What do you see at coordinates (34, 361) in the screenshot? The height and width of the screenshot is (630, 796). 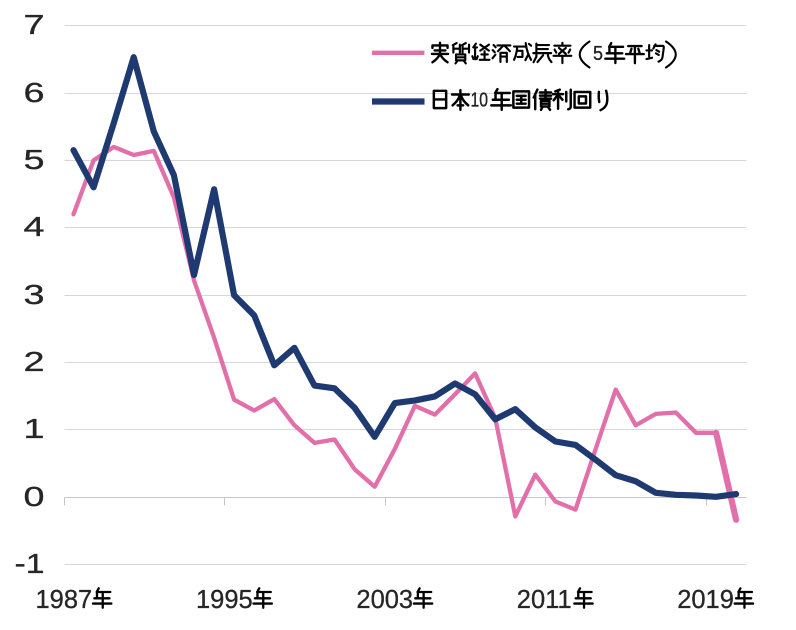 I see `svg-text: 2` at bounding box center [34, 361].